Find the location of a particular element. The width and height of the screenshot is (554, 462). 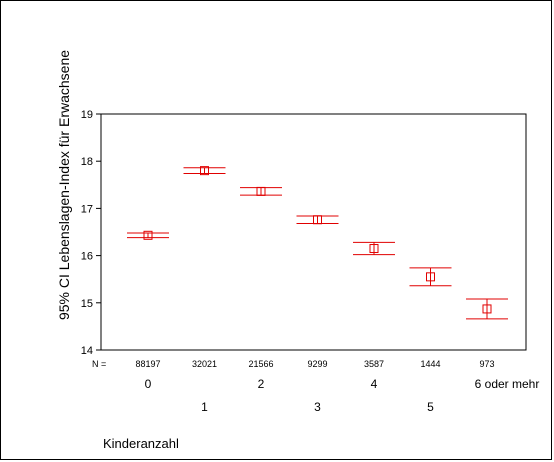

n-count-label: 32021 is located at coordinates (204, 364).